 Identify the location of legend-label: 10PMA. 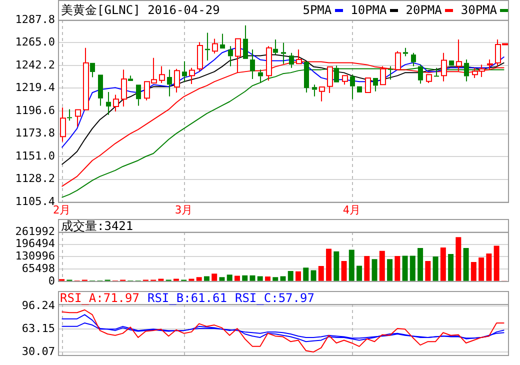
(368, 10).